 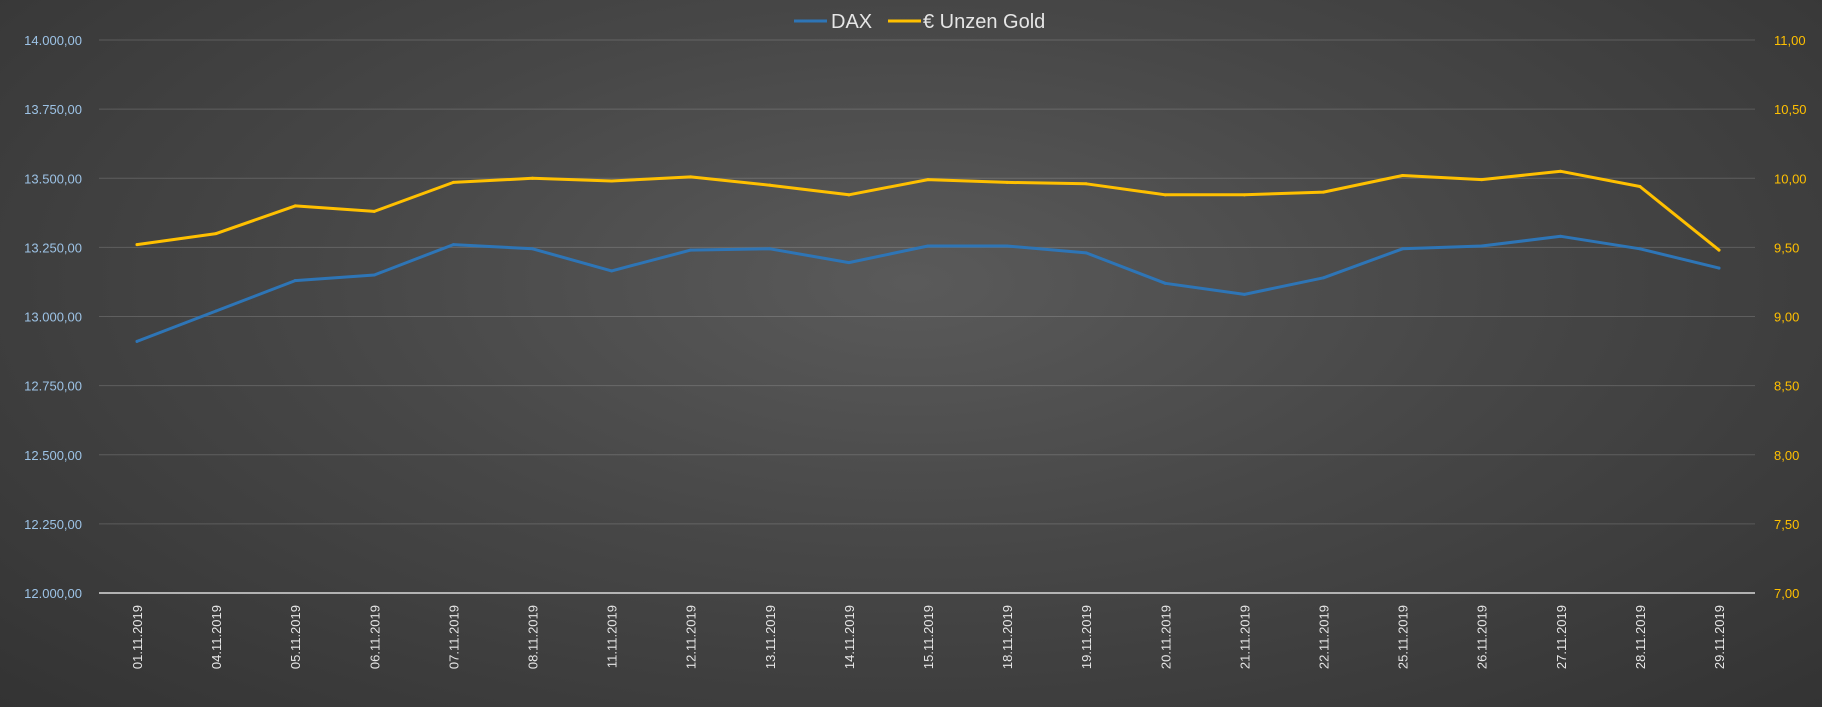 What do you see at coordinates (53, 593) in the screenshot?
I see `y-left-tick-label: 12.000,00` at bounding box center [53, 593].